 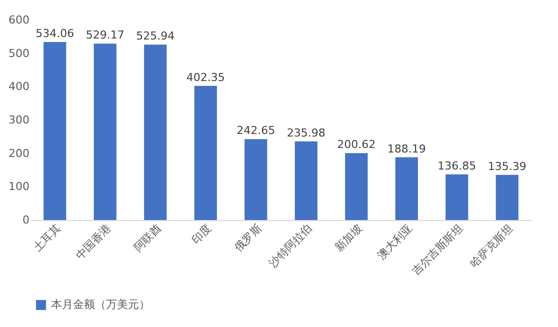 What do you see at coordinates (19, 87) in the screenshot?
I see `y-tick-label: 400` at bounding box center [19, 87].